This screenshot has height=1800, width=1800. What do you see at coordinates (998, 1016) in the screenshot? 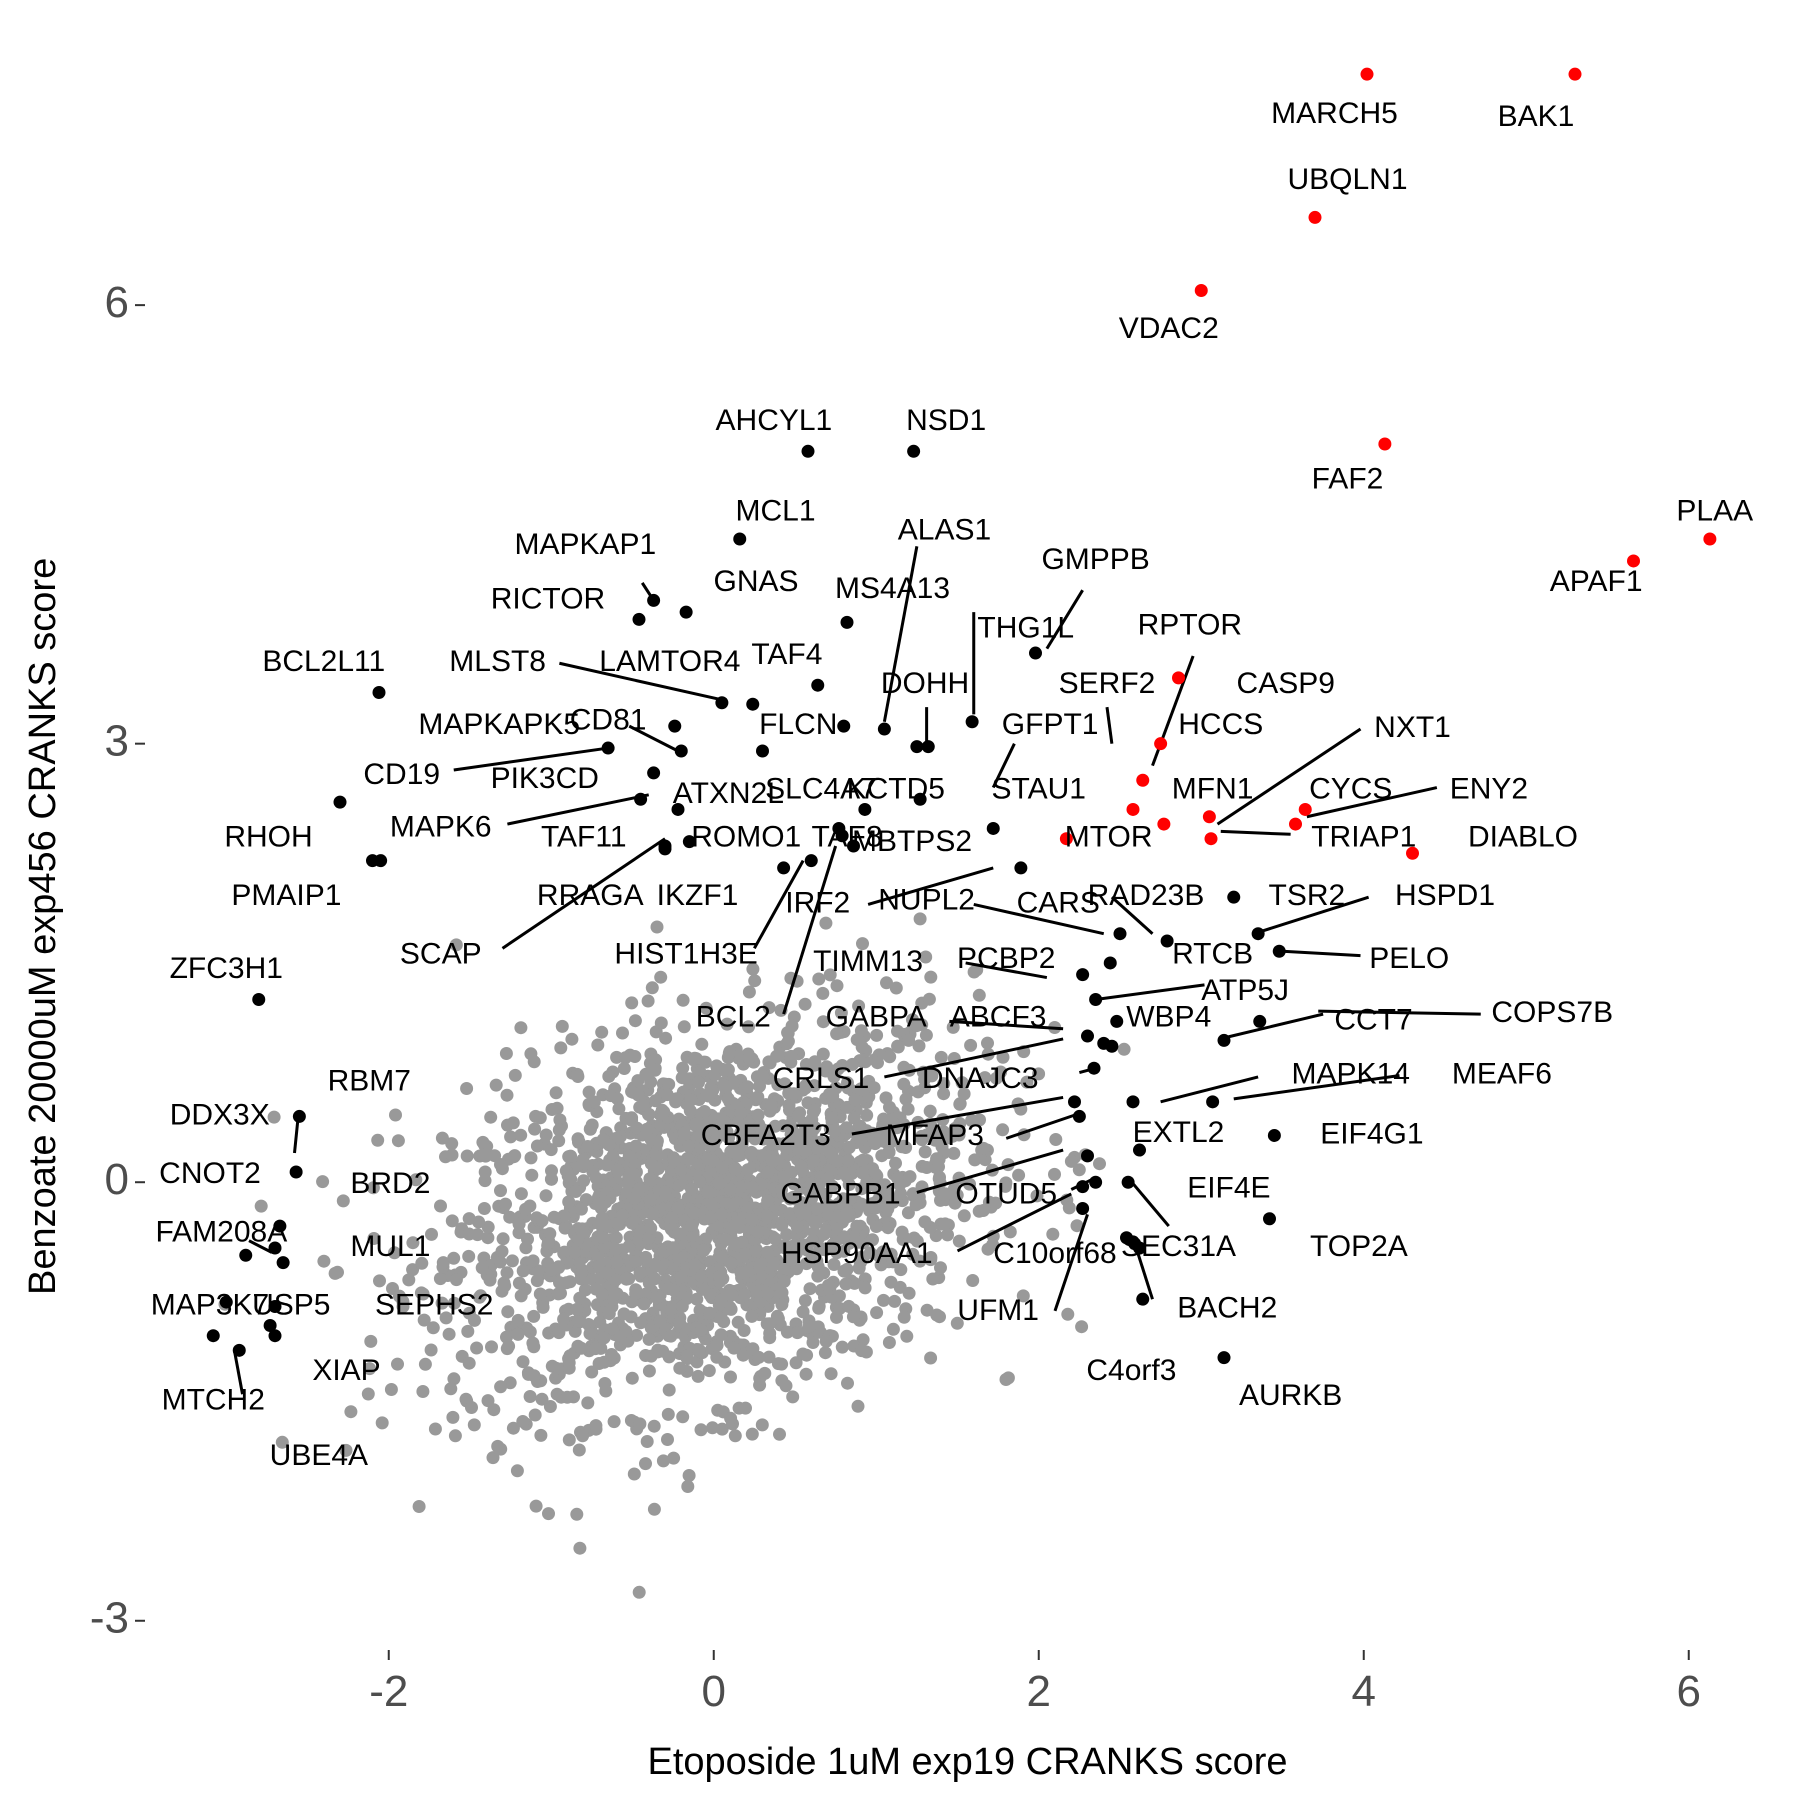
I see `label-abcf3: ABCF3` at bounding box center [998, 1016].